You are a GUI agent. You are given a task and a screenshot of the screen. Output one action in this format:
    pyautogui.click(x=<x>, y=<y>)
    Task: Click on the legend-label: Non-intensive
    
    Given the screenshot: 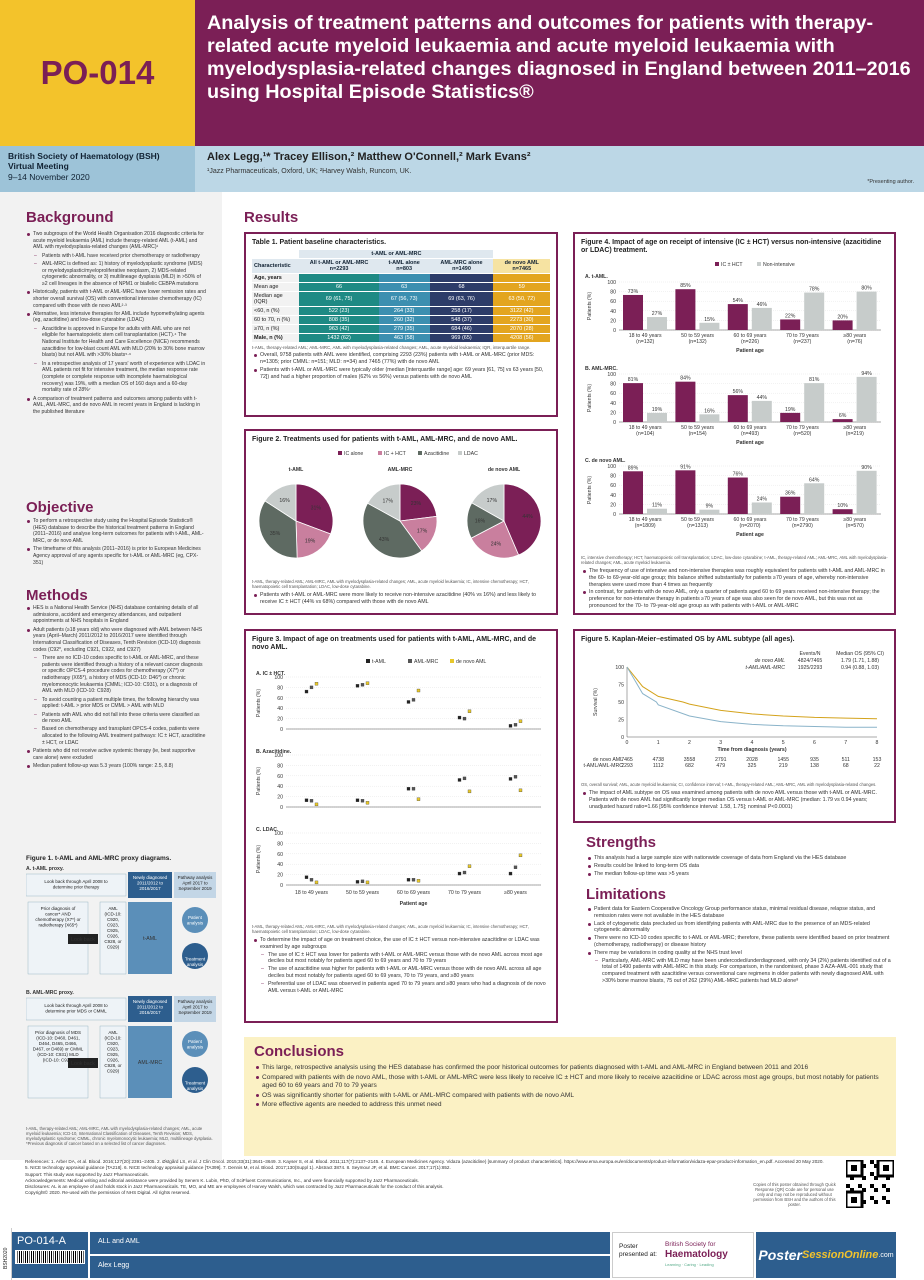 What is the action you would take?
    pyautogui.click(x=779, y=265)
    